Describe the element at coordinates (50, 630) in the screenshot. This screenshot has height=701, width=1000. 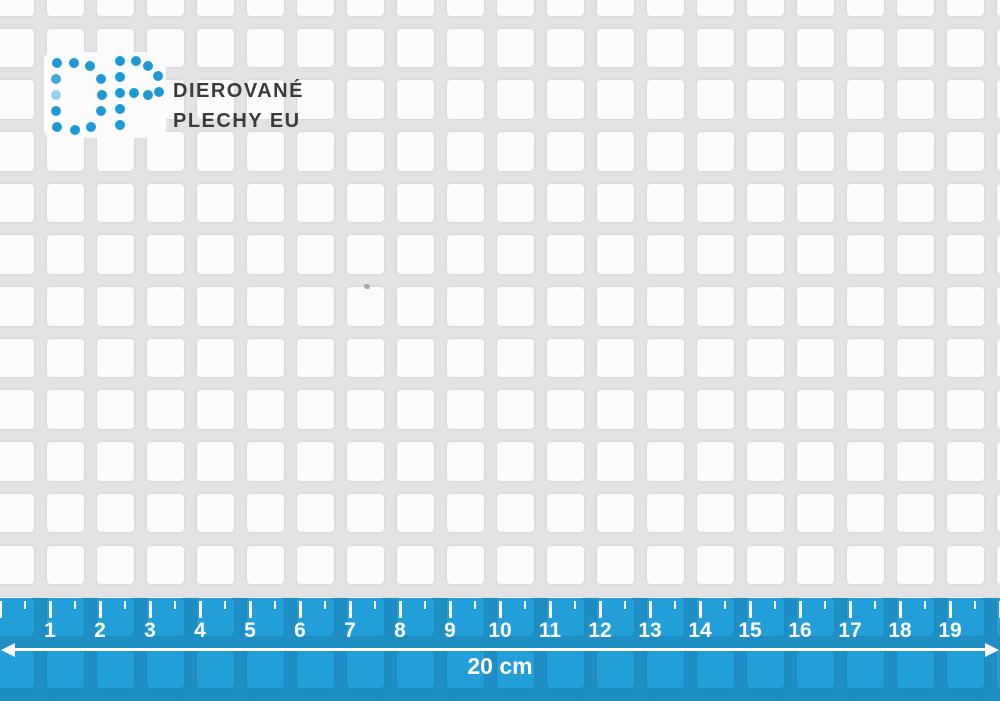
I see `ruler-number: 1` at that location.